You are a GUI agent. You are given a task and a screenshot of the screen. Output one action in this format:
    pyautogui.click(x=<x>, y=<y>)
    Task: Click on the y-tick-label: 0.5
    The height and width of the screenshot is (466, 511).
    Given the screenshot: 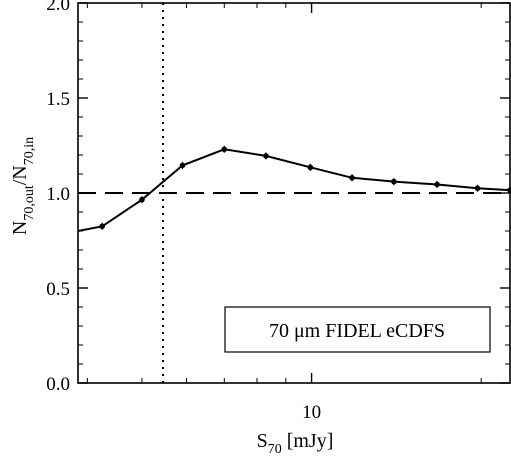 What is the action you would take?
    pyautogui.click(x=58, y=289)
    